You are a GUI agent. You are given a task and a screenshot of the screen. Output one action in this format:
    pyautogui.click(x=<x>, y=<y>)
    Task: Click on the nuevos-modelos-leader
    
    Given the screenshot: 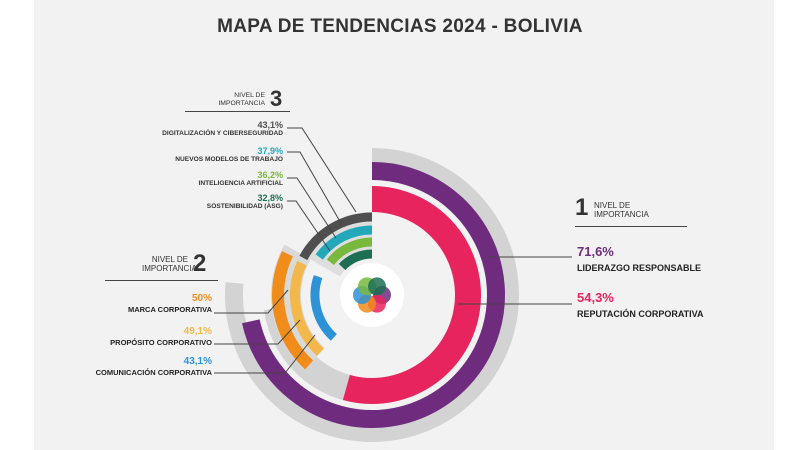 What is the action you would take?
    pyautogui.click(x=315, y=188)
    